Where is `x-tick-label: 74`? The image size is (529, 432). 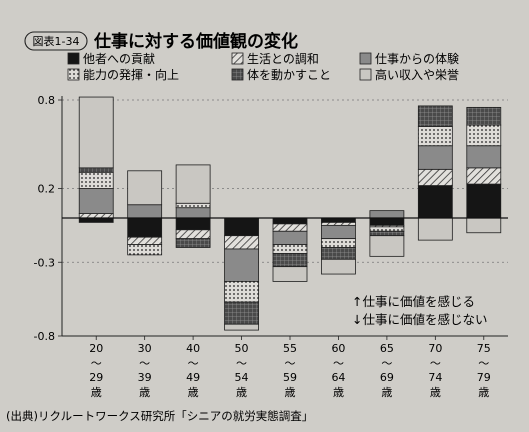
x-tick-label: 74 is located at coordinates (435, 377).